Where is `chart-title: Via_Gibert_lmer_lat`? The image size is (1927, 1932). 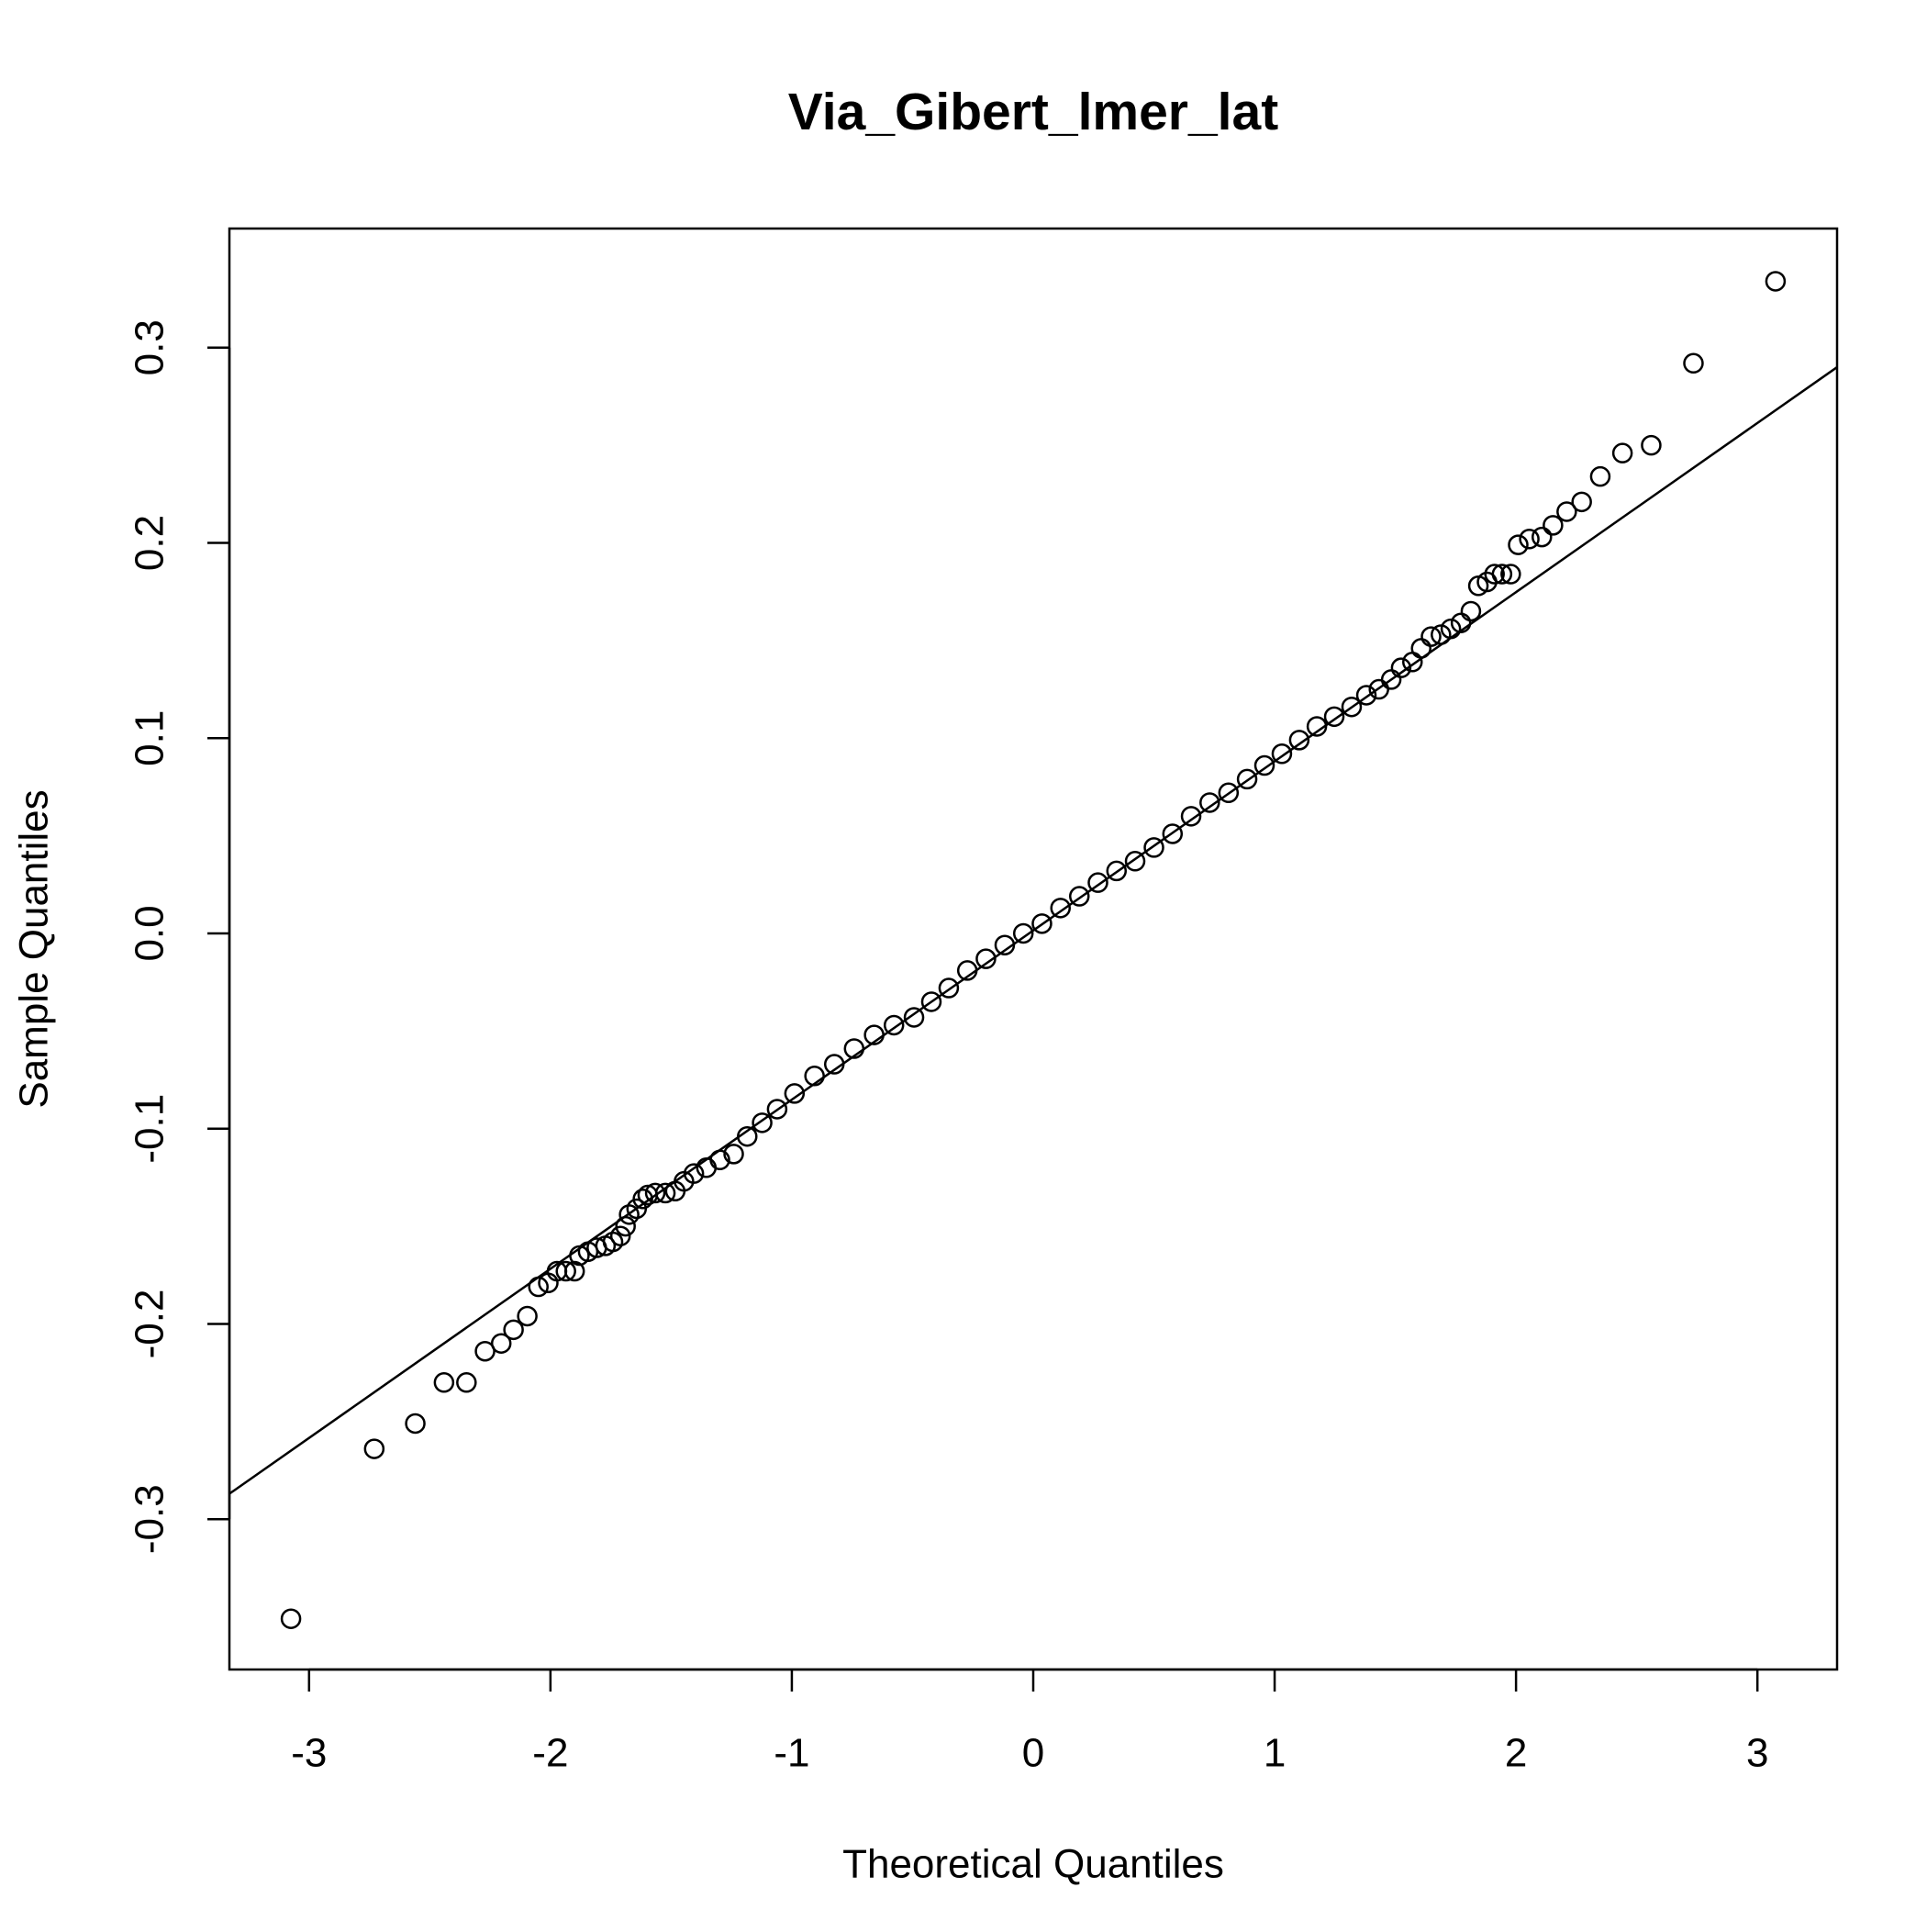
chart-title: Via_Gibert_lmer_lat is located at coordinates (1033, 112).